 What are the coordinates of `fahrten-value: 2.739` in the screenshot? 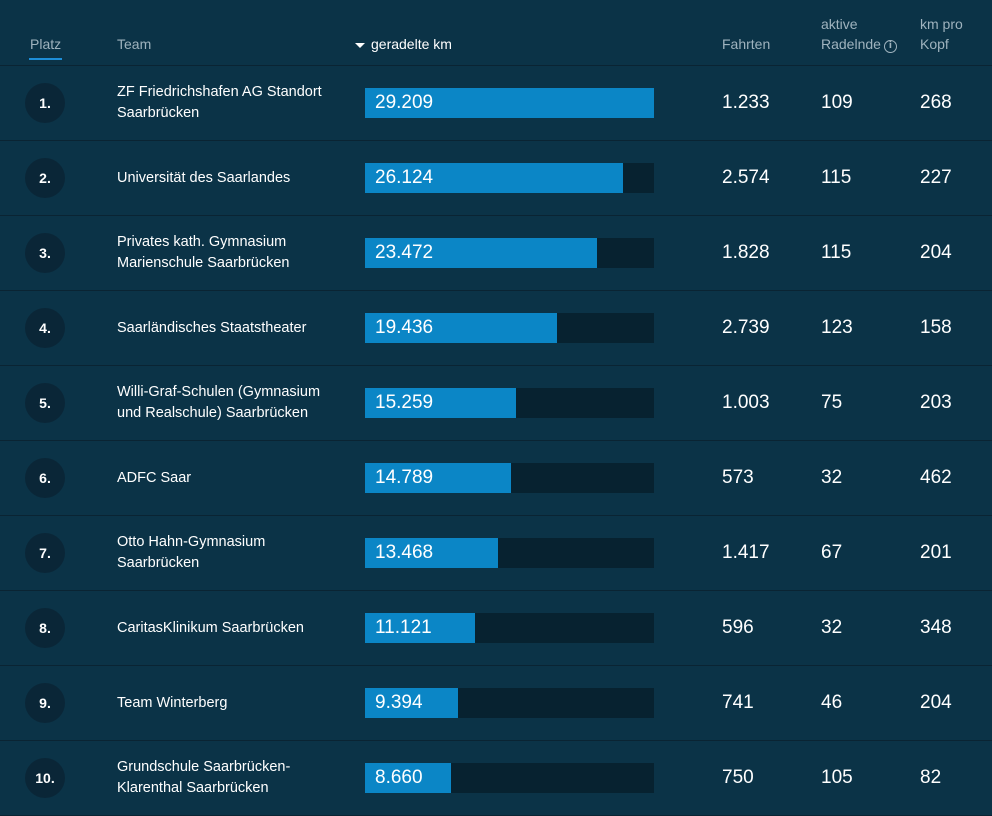 It's located at (746, 327).